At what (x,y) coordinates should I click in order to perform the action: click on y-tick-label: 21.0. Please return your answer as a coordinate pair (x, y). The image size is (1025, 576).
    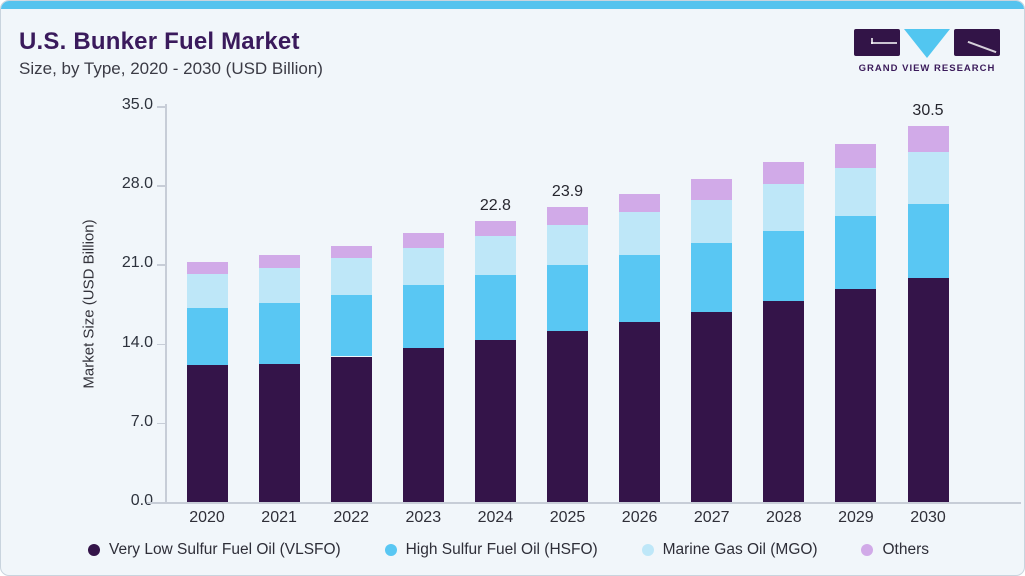
    Looking at the image, I should click on (137, 263).